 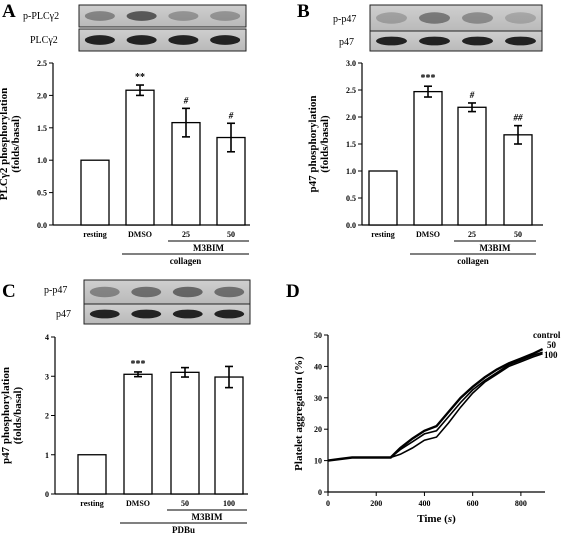 I want to click on blot-a-bottom, so click(x=162, y=40).